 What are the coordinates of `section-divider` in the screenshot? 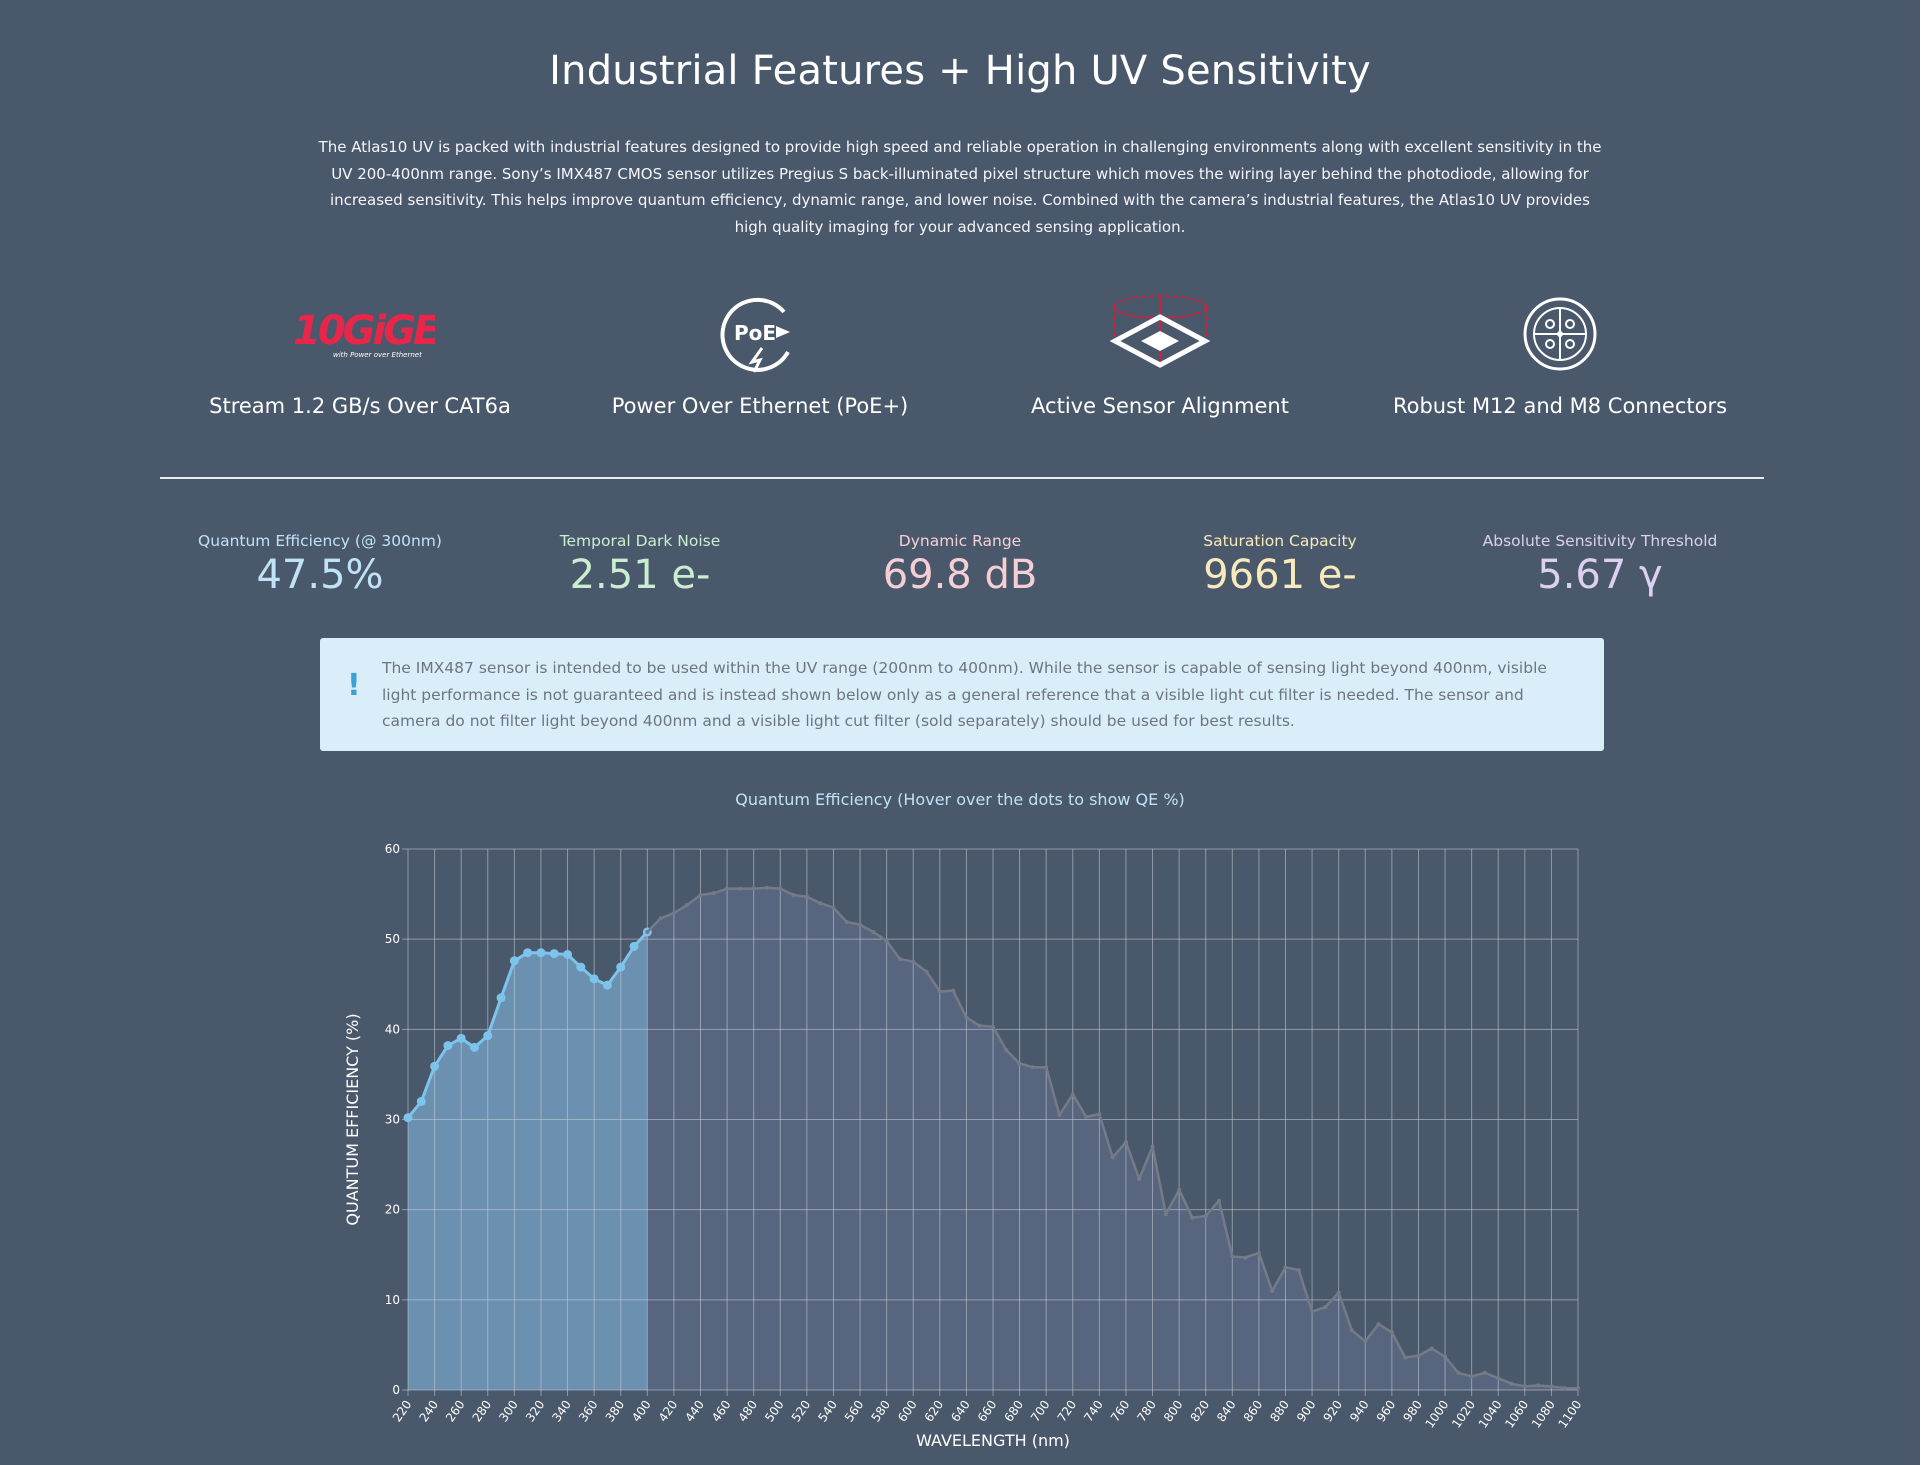 It's located at (962, 478).